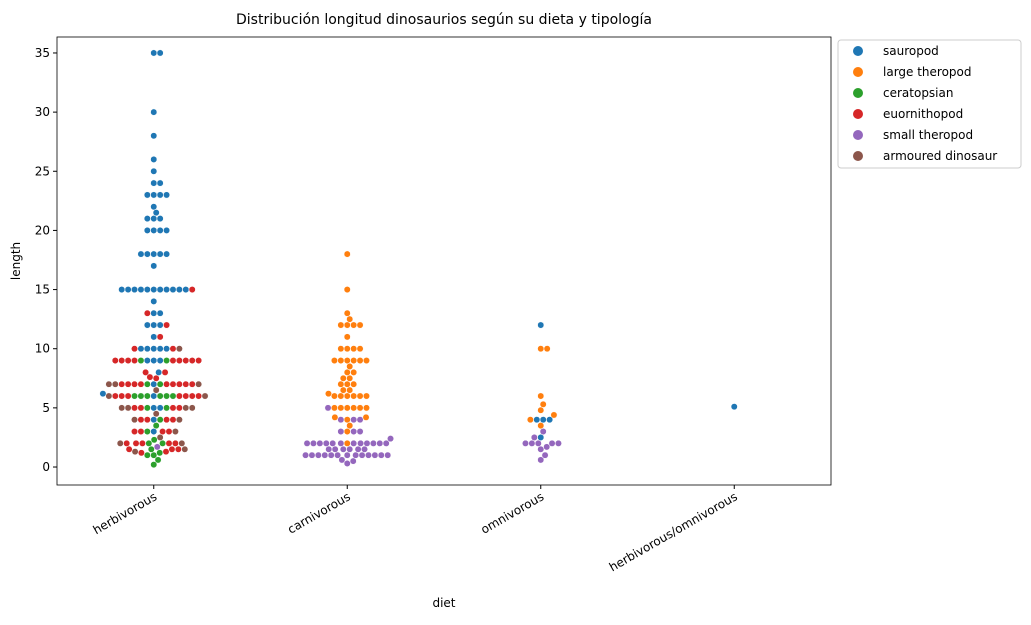 This screenshot has height=625, width=1031. I want to click on y-tick-label: 25, so click(42, 171).